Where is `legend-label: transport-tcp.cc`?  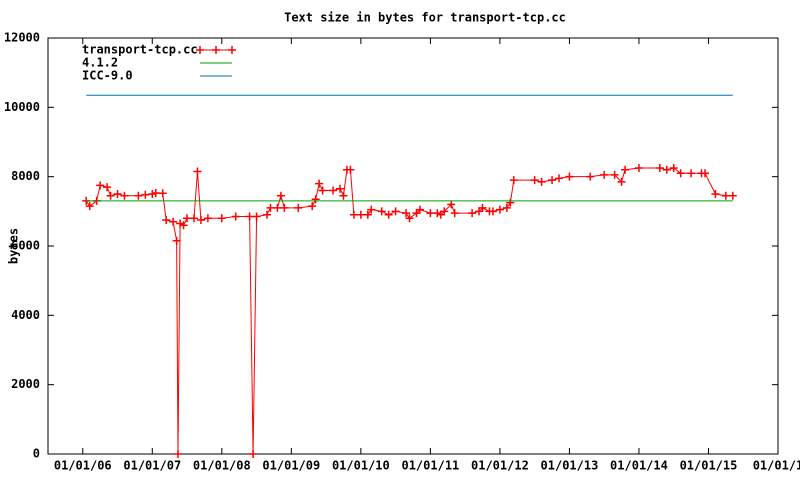
legend-label: transport-tcp.cc is located at coordinates (140, 50).